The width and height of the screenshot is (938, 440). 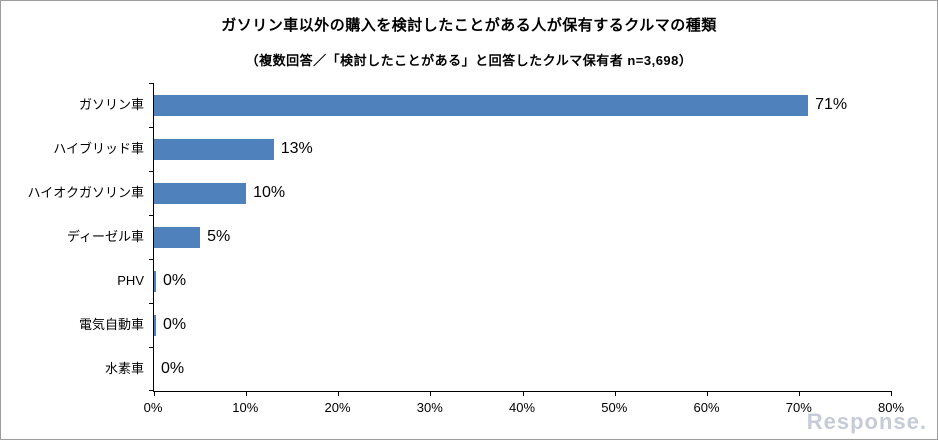 I want to click on category-label: 水素車, so click(x=124, y=368).